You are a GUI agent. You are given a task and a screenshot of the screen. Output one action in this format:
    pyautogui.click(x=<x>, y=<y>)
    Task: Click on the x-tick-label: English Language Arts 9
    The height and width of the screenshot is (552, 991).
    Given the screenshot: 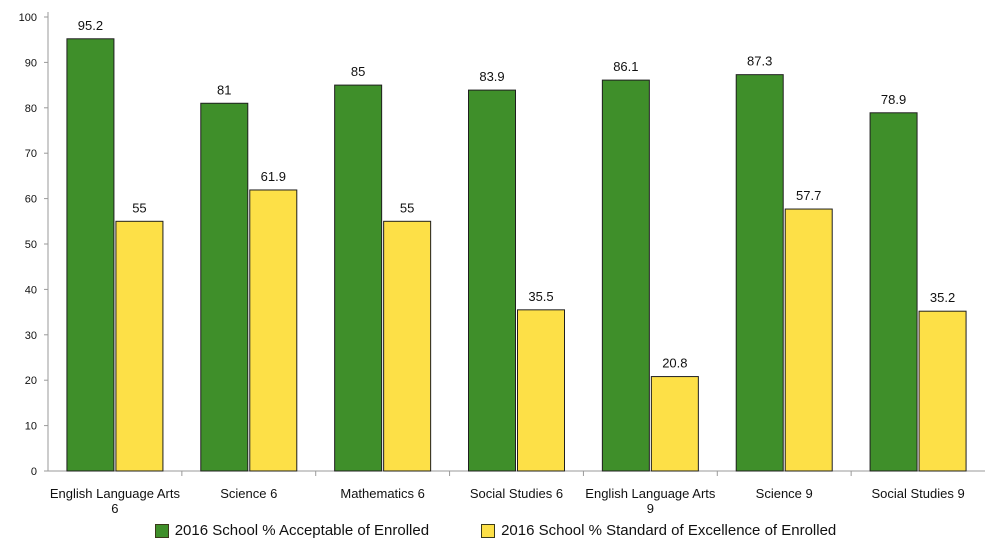 What is the action you would take?
    pyautogui.click(x=650, y=501)
    